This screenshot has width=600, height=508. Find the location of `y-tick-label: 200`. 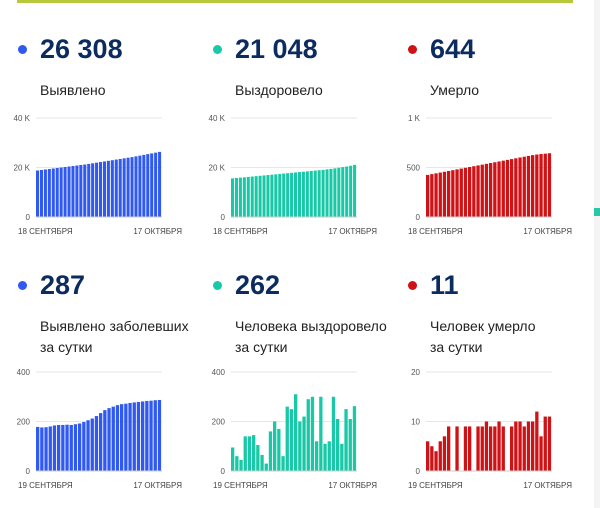

y-tick-label: 200 is located at coordinates (219, 422).